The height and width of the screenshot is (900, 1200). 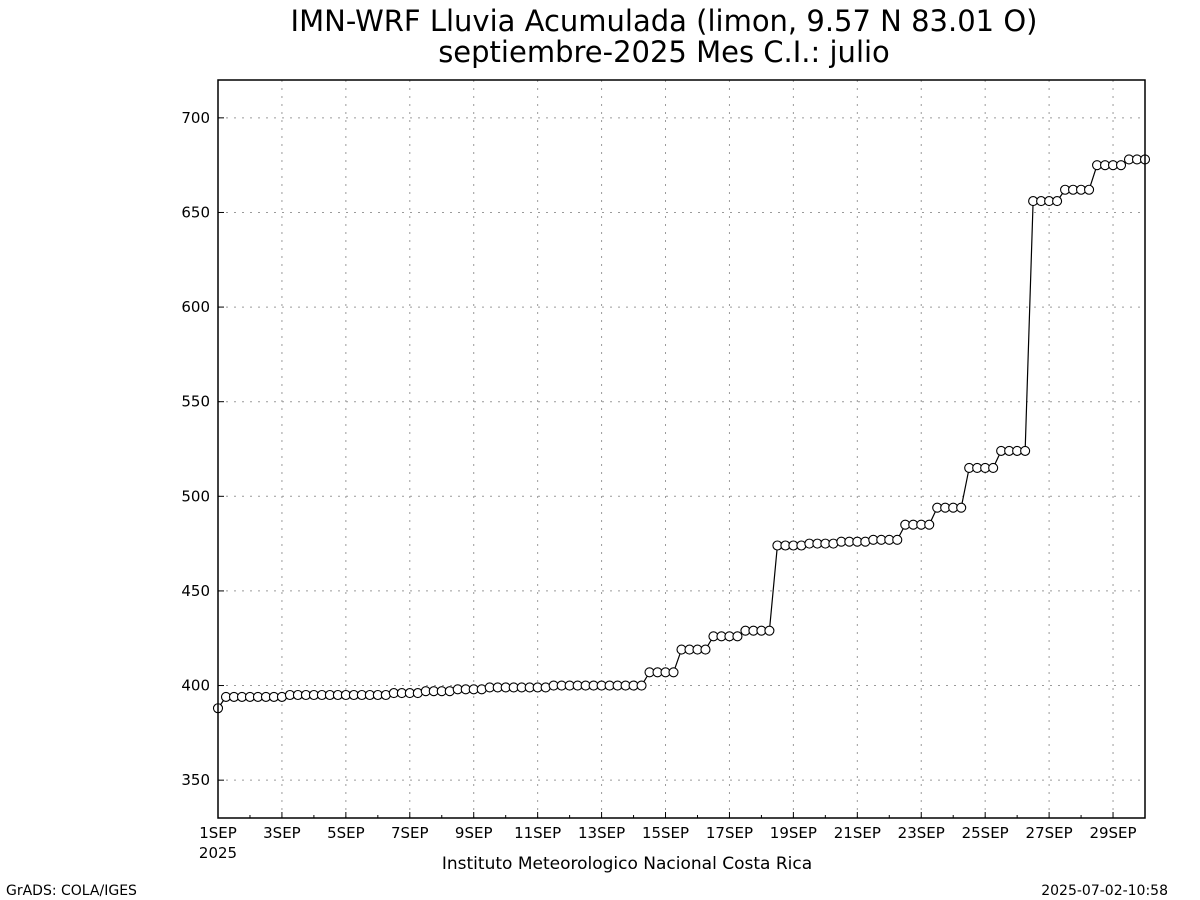 What do you see at coordinates (218, 853) in the screenshot?
I see `year-label: 2025` at bounding box center [218, 853].